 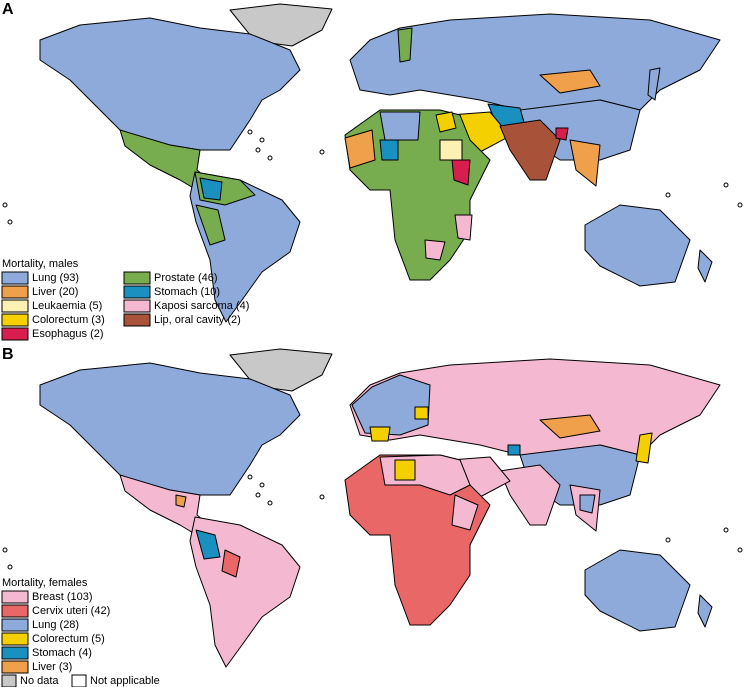 What do you see at coordinates (68, 320) in the screenshot?
I see `legend-label: Colorectum (3)` at bounding box center [68, 320].